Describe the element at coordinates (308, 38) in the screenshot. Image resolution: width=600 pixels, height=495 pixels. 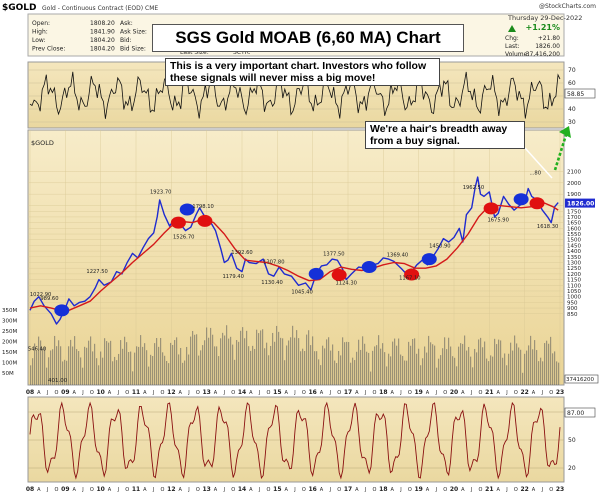
I see `chart-title: SGS Gold MOAB (6,60 MA) Chart` at that location.